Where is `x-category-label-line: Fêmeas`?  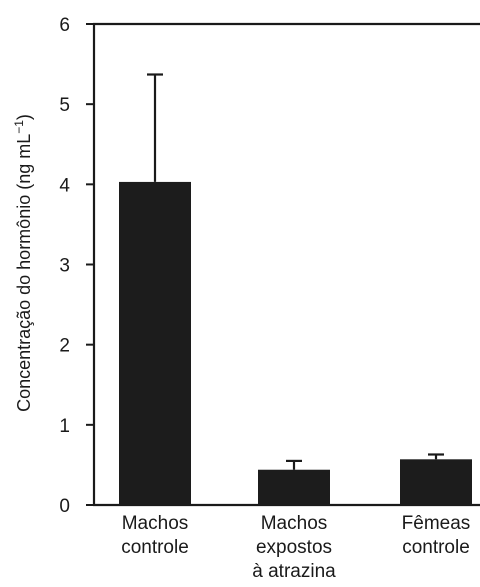
x-category-label-line: Fêmeas is located at coordinates (436, 523).